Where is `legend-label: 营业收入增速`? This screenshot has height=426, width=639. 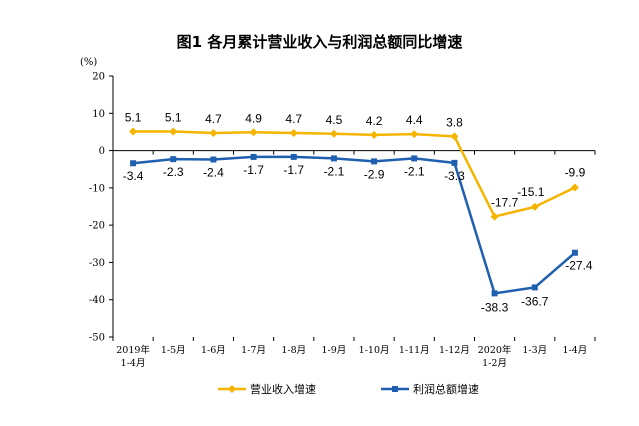 legend-label: 营业收入增速 is located at coordinates (283, 389).